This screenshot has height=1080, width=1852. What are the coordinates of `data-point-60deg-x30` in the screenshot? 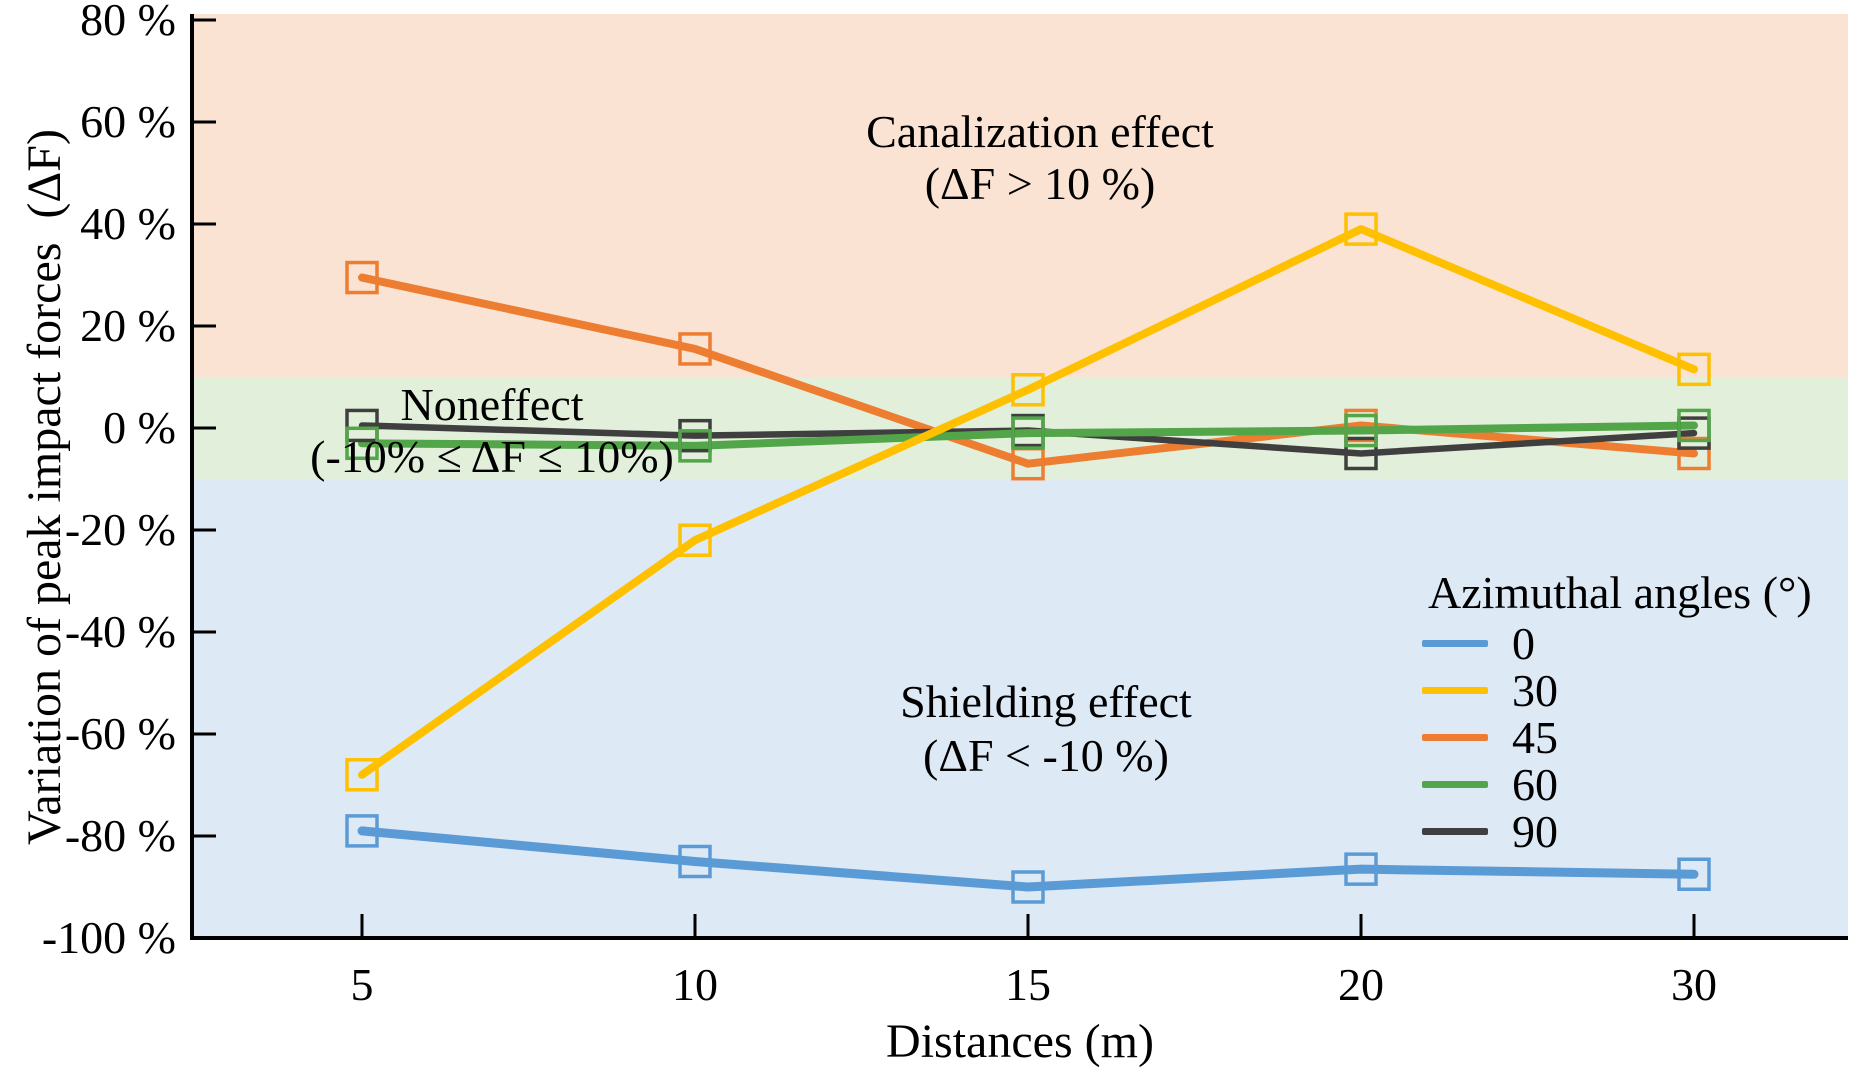 It's located at (1694, 425).